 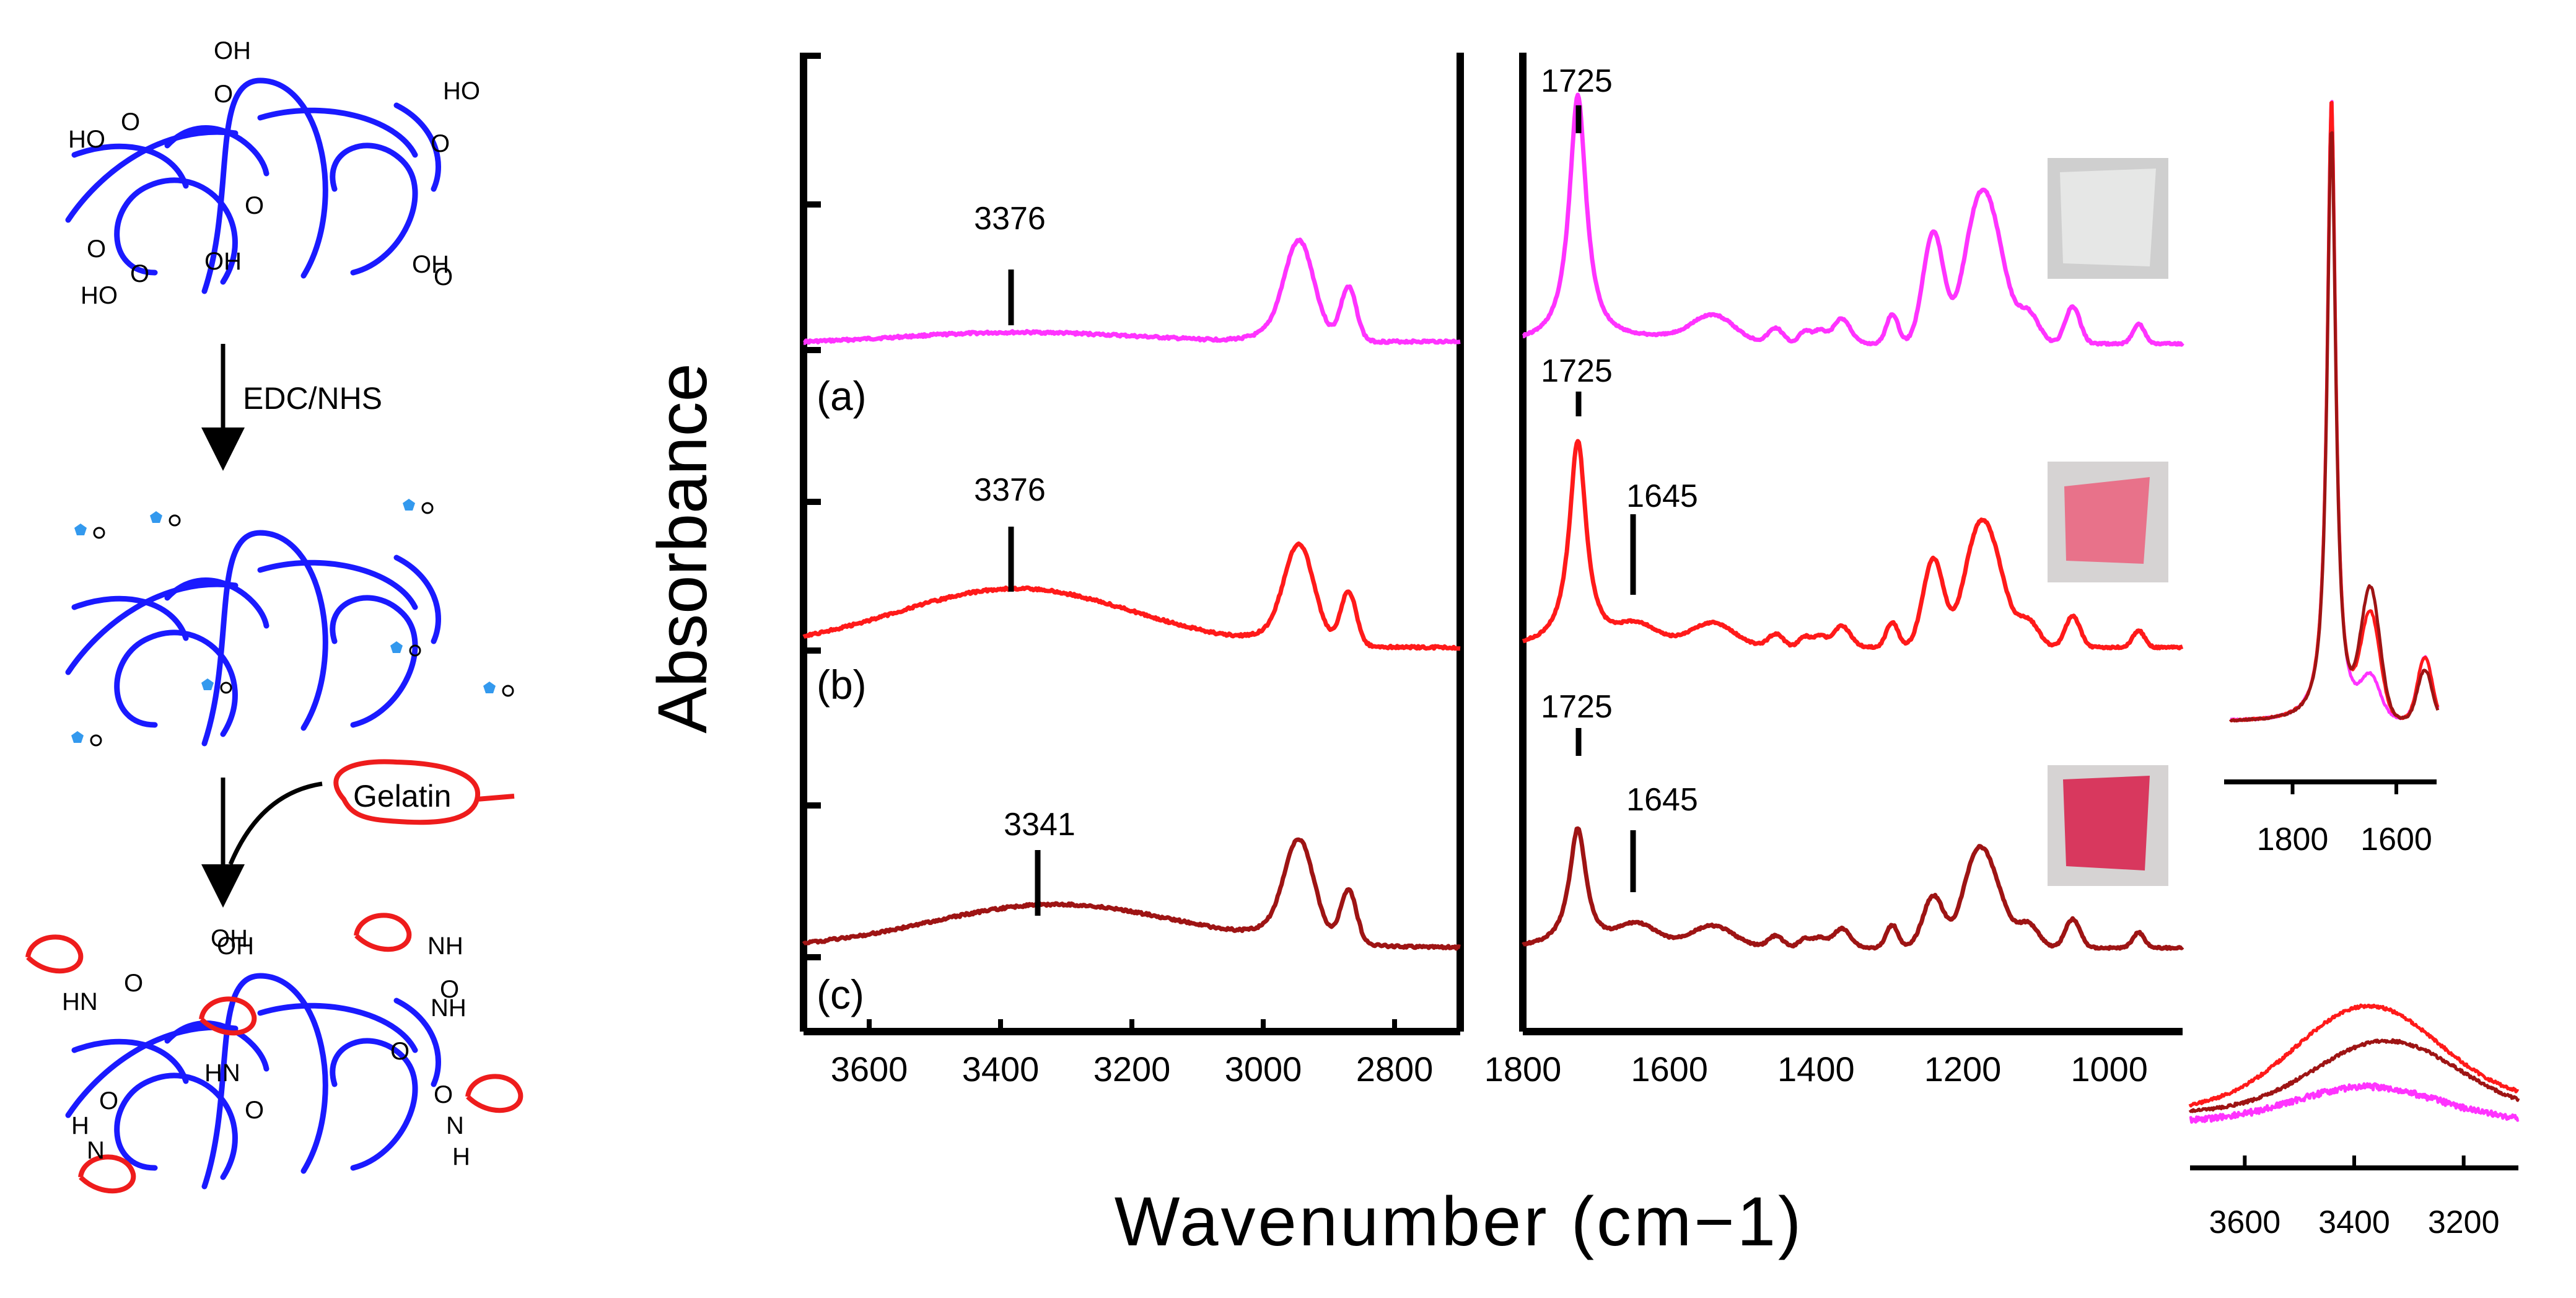 I want to click on right-trace-b, so click(x=1853, y=545).